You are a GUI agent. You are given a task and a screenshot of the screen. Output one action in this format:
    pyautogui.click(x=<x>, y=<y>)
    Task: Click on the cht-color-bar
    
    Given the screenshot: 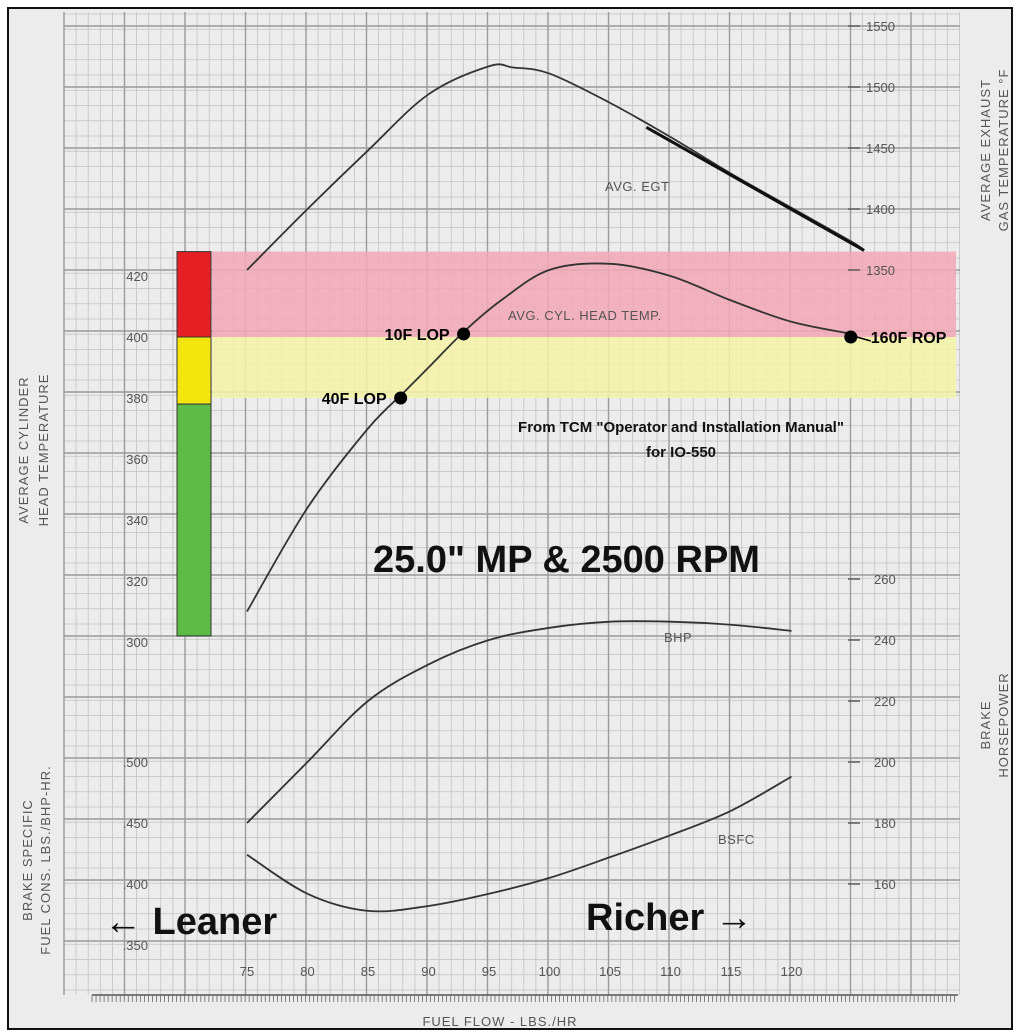 What is the action you would take?
    pyautogui.click(x=194, y=444)
    